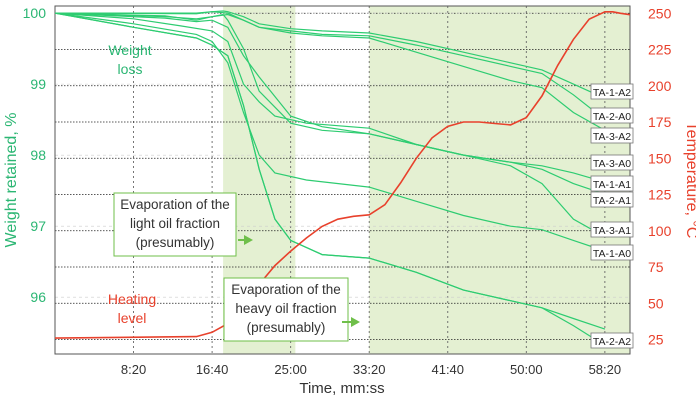 The height and width of the screenshot is (401, 696). I want to click on annotation-heavy-oil-line2: heavy oil fraction, so click(285, 308).